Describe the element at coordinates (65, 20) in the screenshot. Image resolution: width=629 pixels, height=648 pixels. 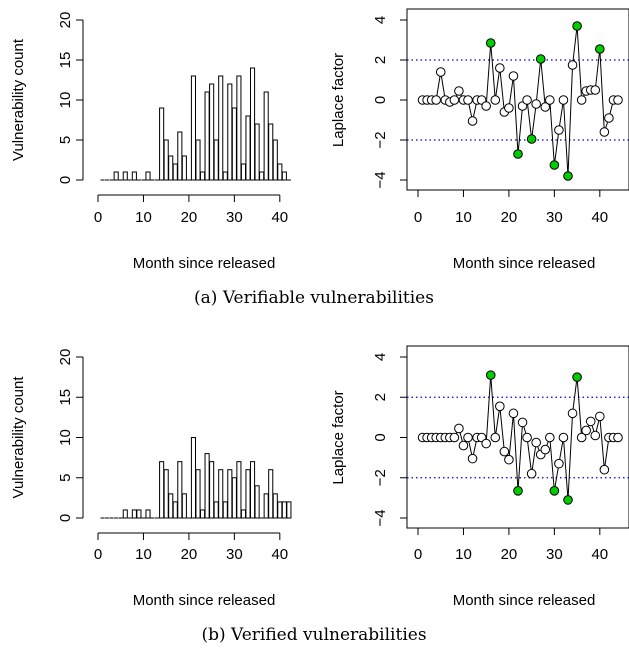
I see `y-tick-label: 20` at that location.